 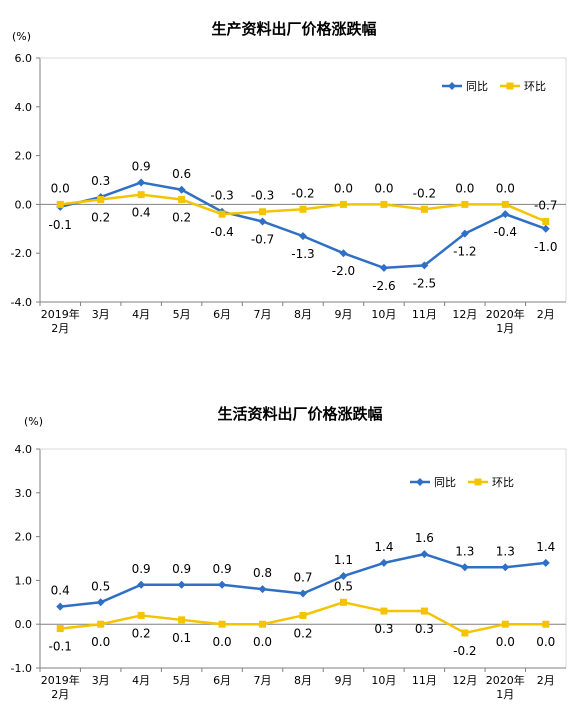 I want to click on y-tick-label: 1.0, so click(x=24, y=580).